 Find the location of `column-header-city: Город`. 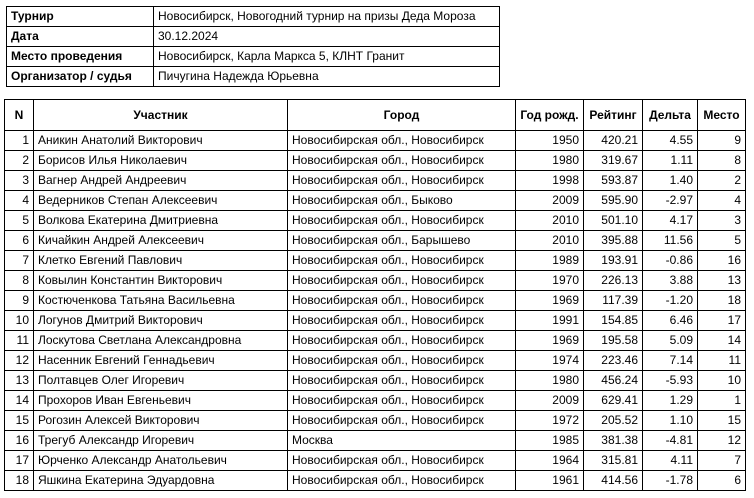

column-header-city: Город is located at coordinates (401, 115).